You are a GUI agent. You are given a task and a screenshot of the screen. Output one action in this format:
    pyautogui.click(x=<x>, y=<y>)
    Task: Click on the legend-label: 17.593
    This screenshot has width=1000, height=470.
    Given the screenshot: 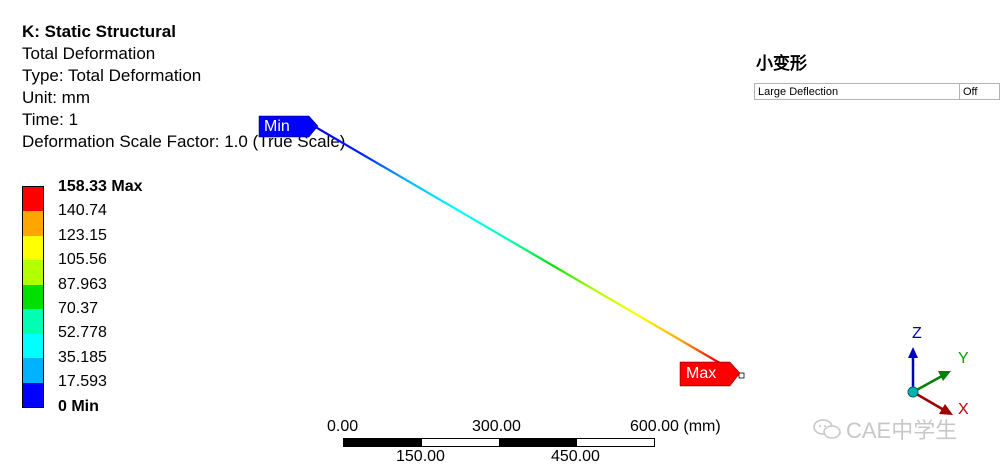 What is the action you would take?
    pyautogui.click(x=82, y=381)
    